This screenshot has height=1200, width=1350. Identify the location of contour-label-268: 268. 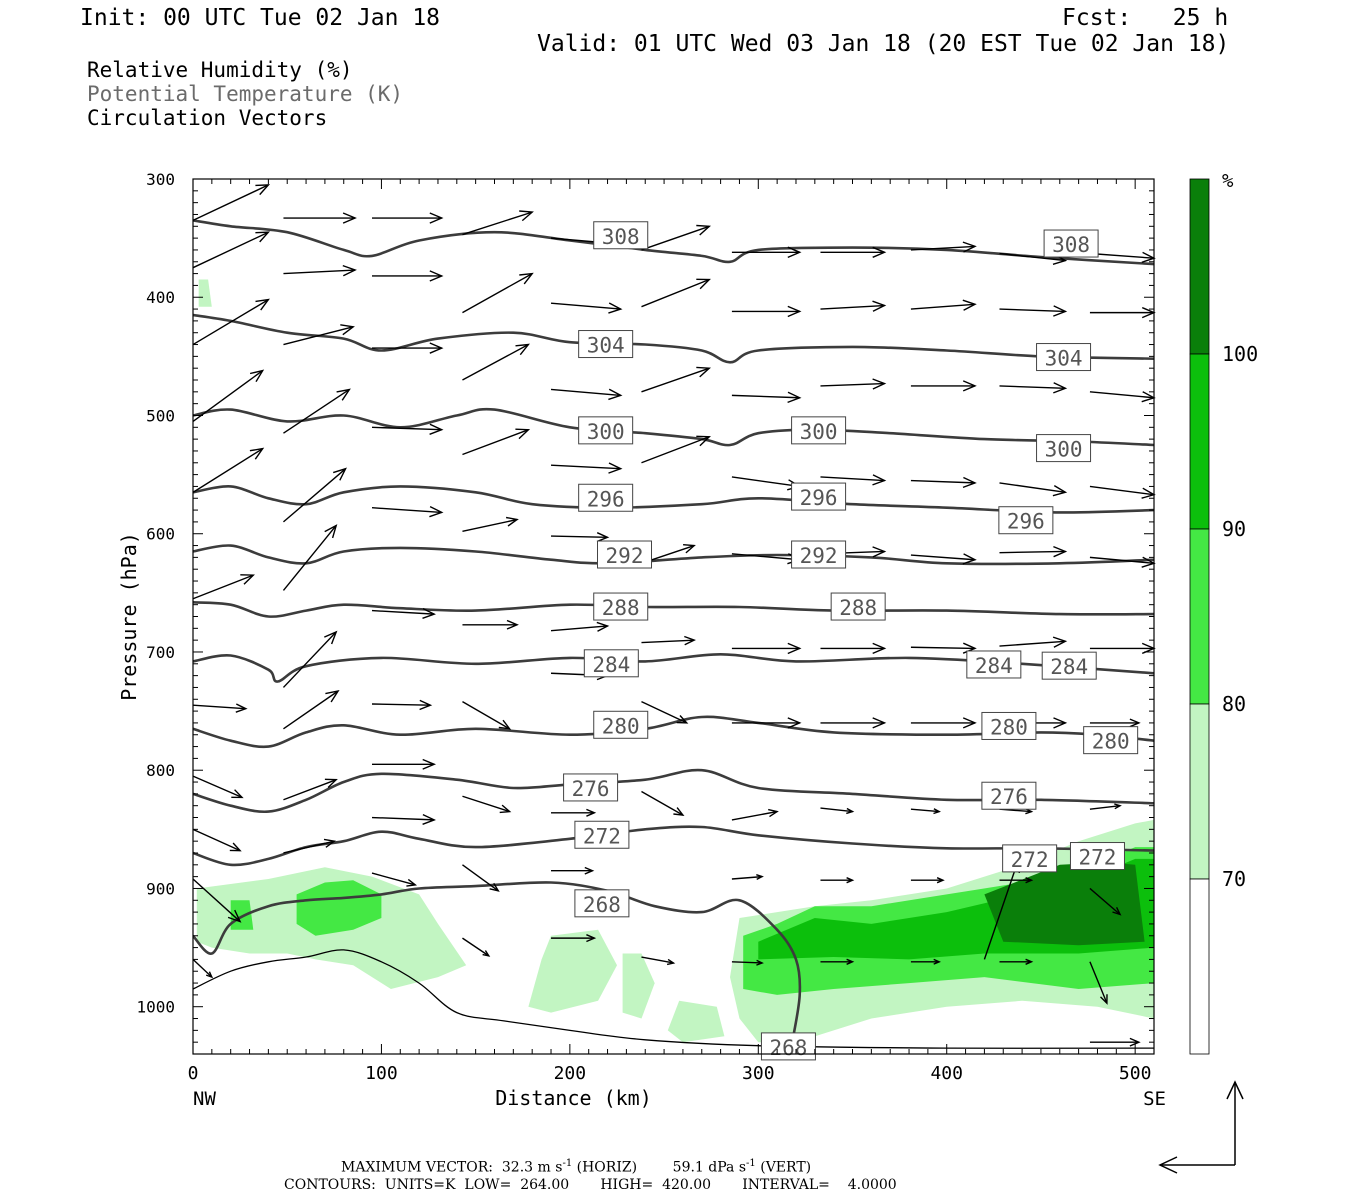
(602, 905).